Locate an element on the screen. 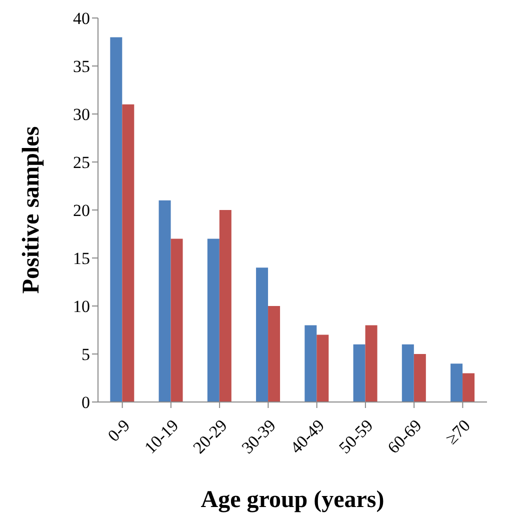 This screenshot has width=505, height=525. y-tick-label: 0 is located at coordinates (86, 402).